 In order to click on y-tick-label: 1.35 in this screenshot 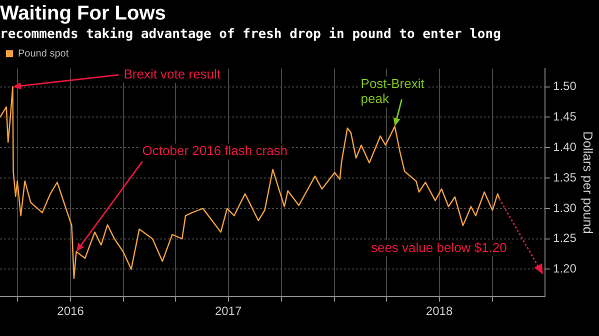, I will do `click(565, 177)`.